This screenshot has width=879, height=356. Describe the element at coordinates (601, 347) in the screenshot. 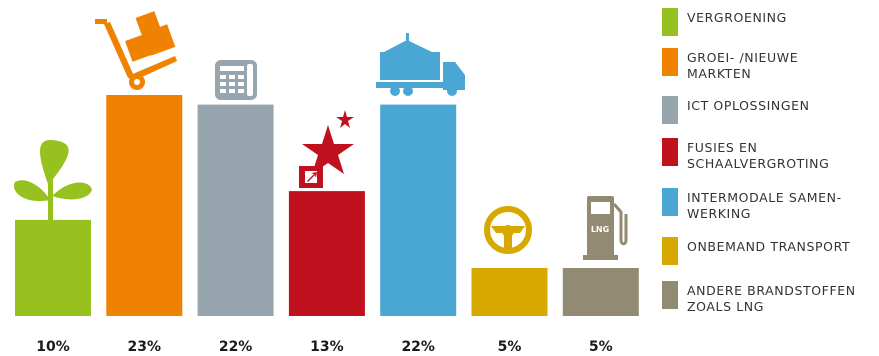

I see `value-label-7: 5%` at that location.